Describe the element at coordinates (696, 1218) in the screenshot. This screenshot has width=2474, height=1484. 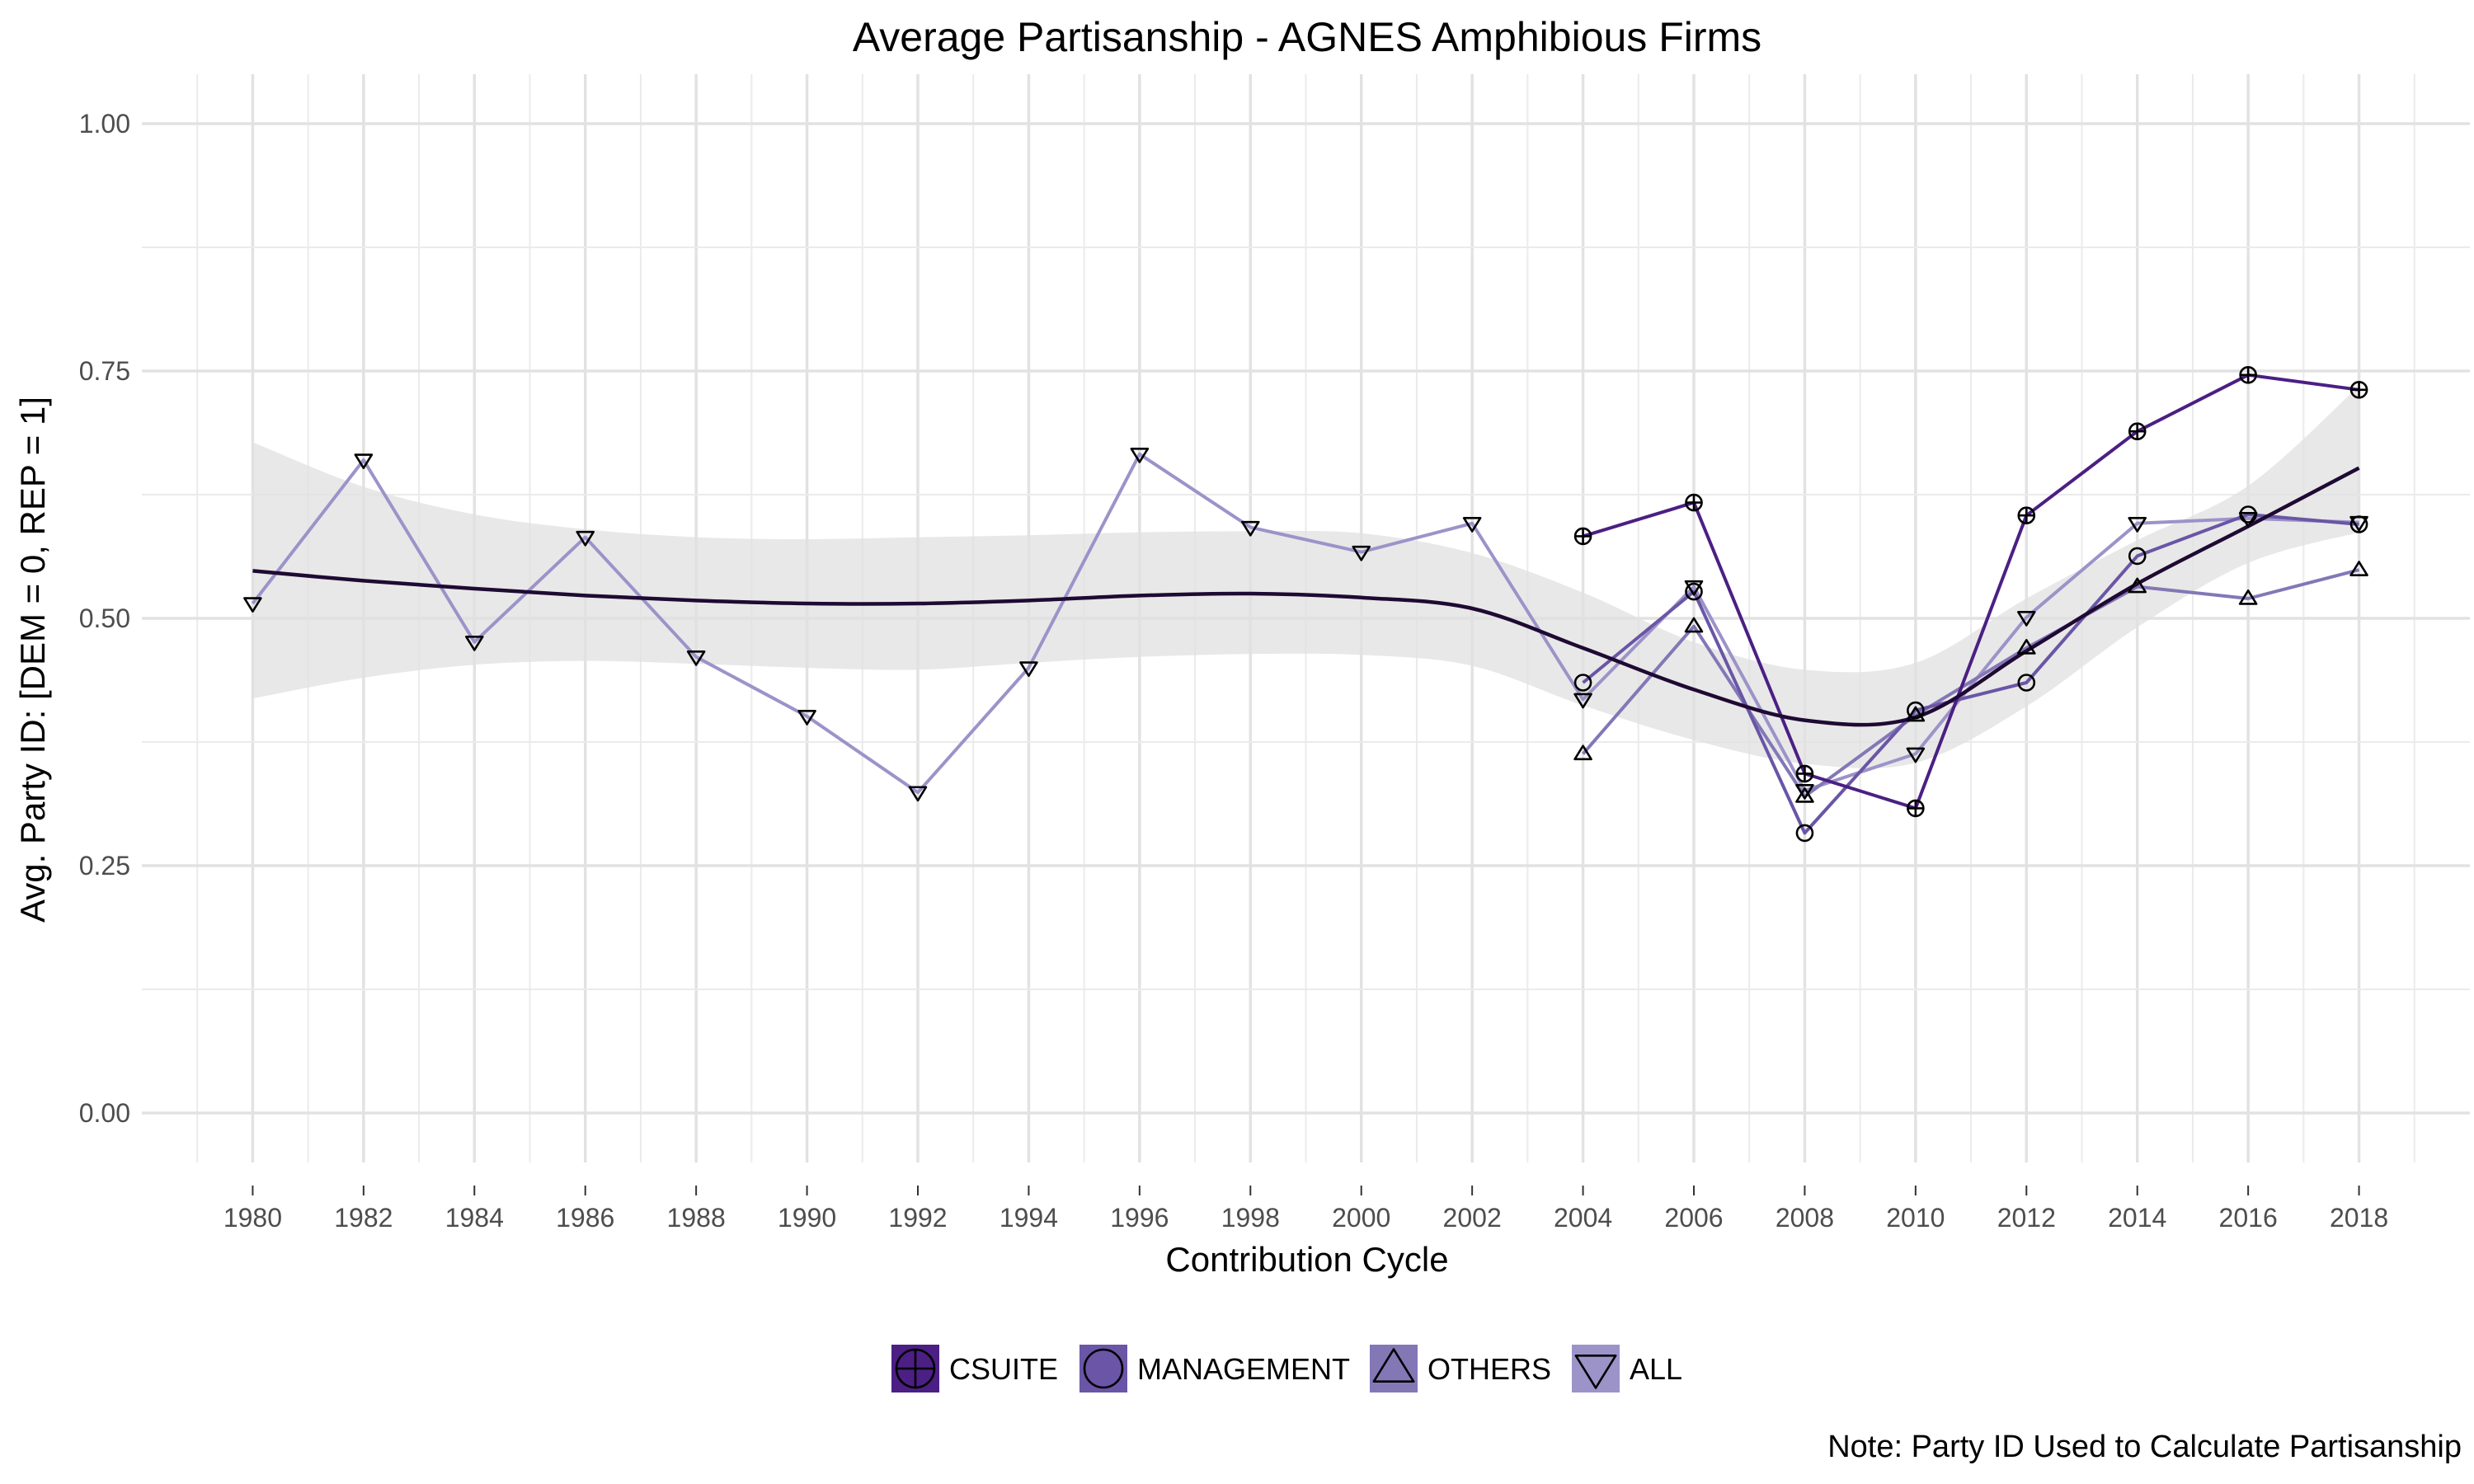
I see `x-tick-label: 1988` at that location.